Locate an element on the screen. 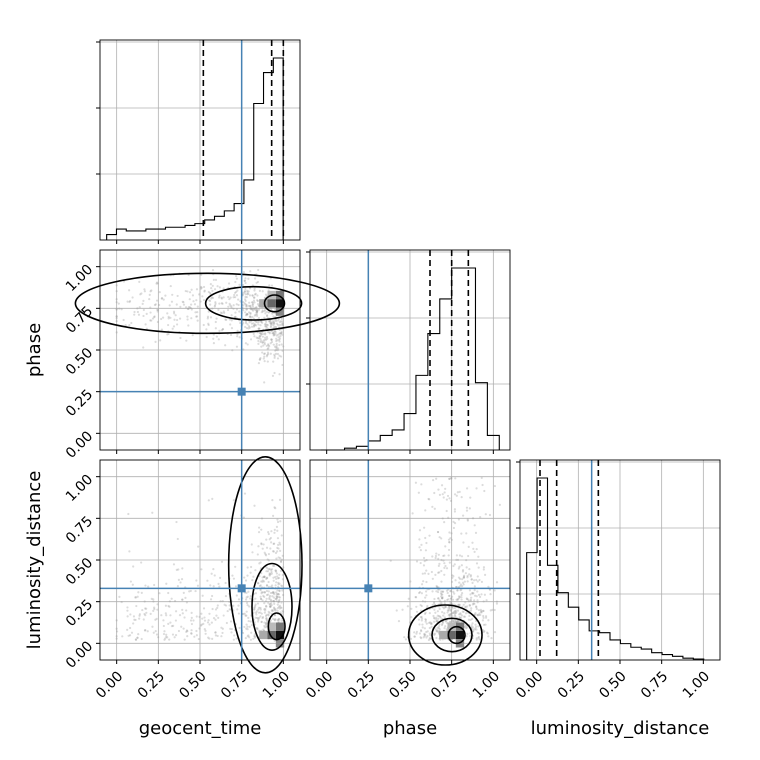 The width and height of the screenshot is (760, 760). x-axis-label: geocent_time is located at coordinates (200, 728).